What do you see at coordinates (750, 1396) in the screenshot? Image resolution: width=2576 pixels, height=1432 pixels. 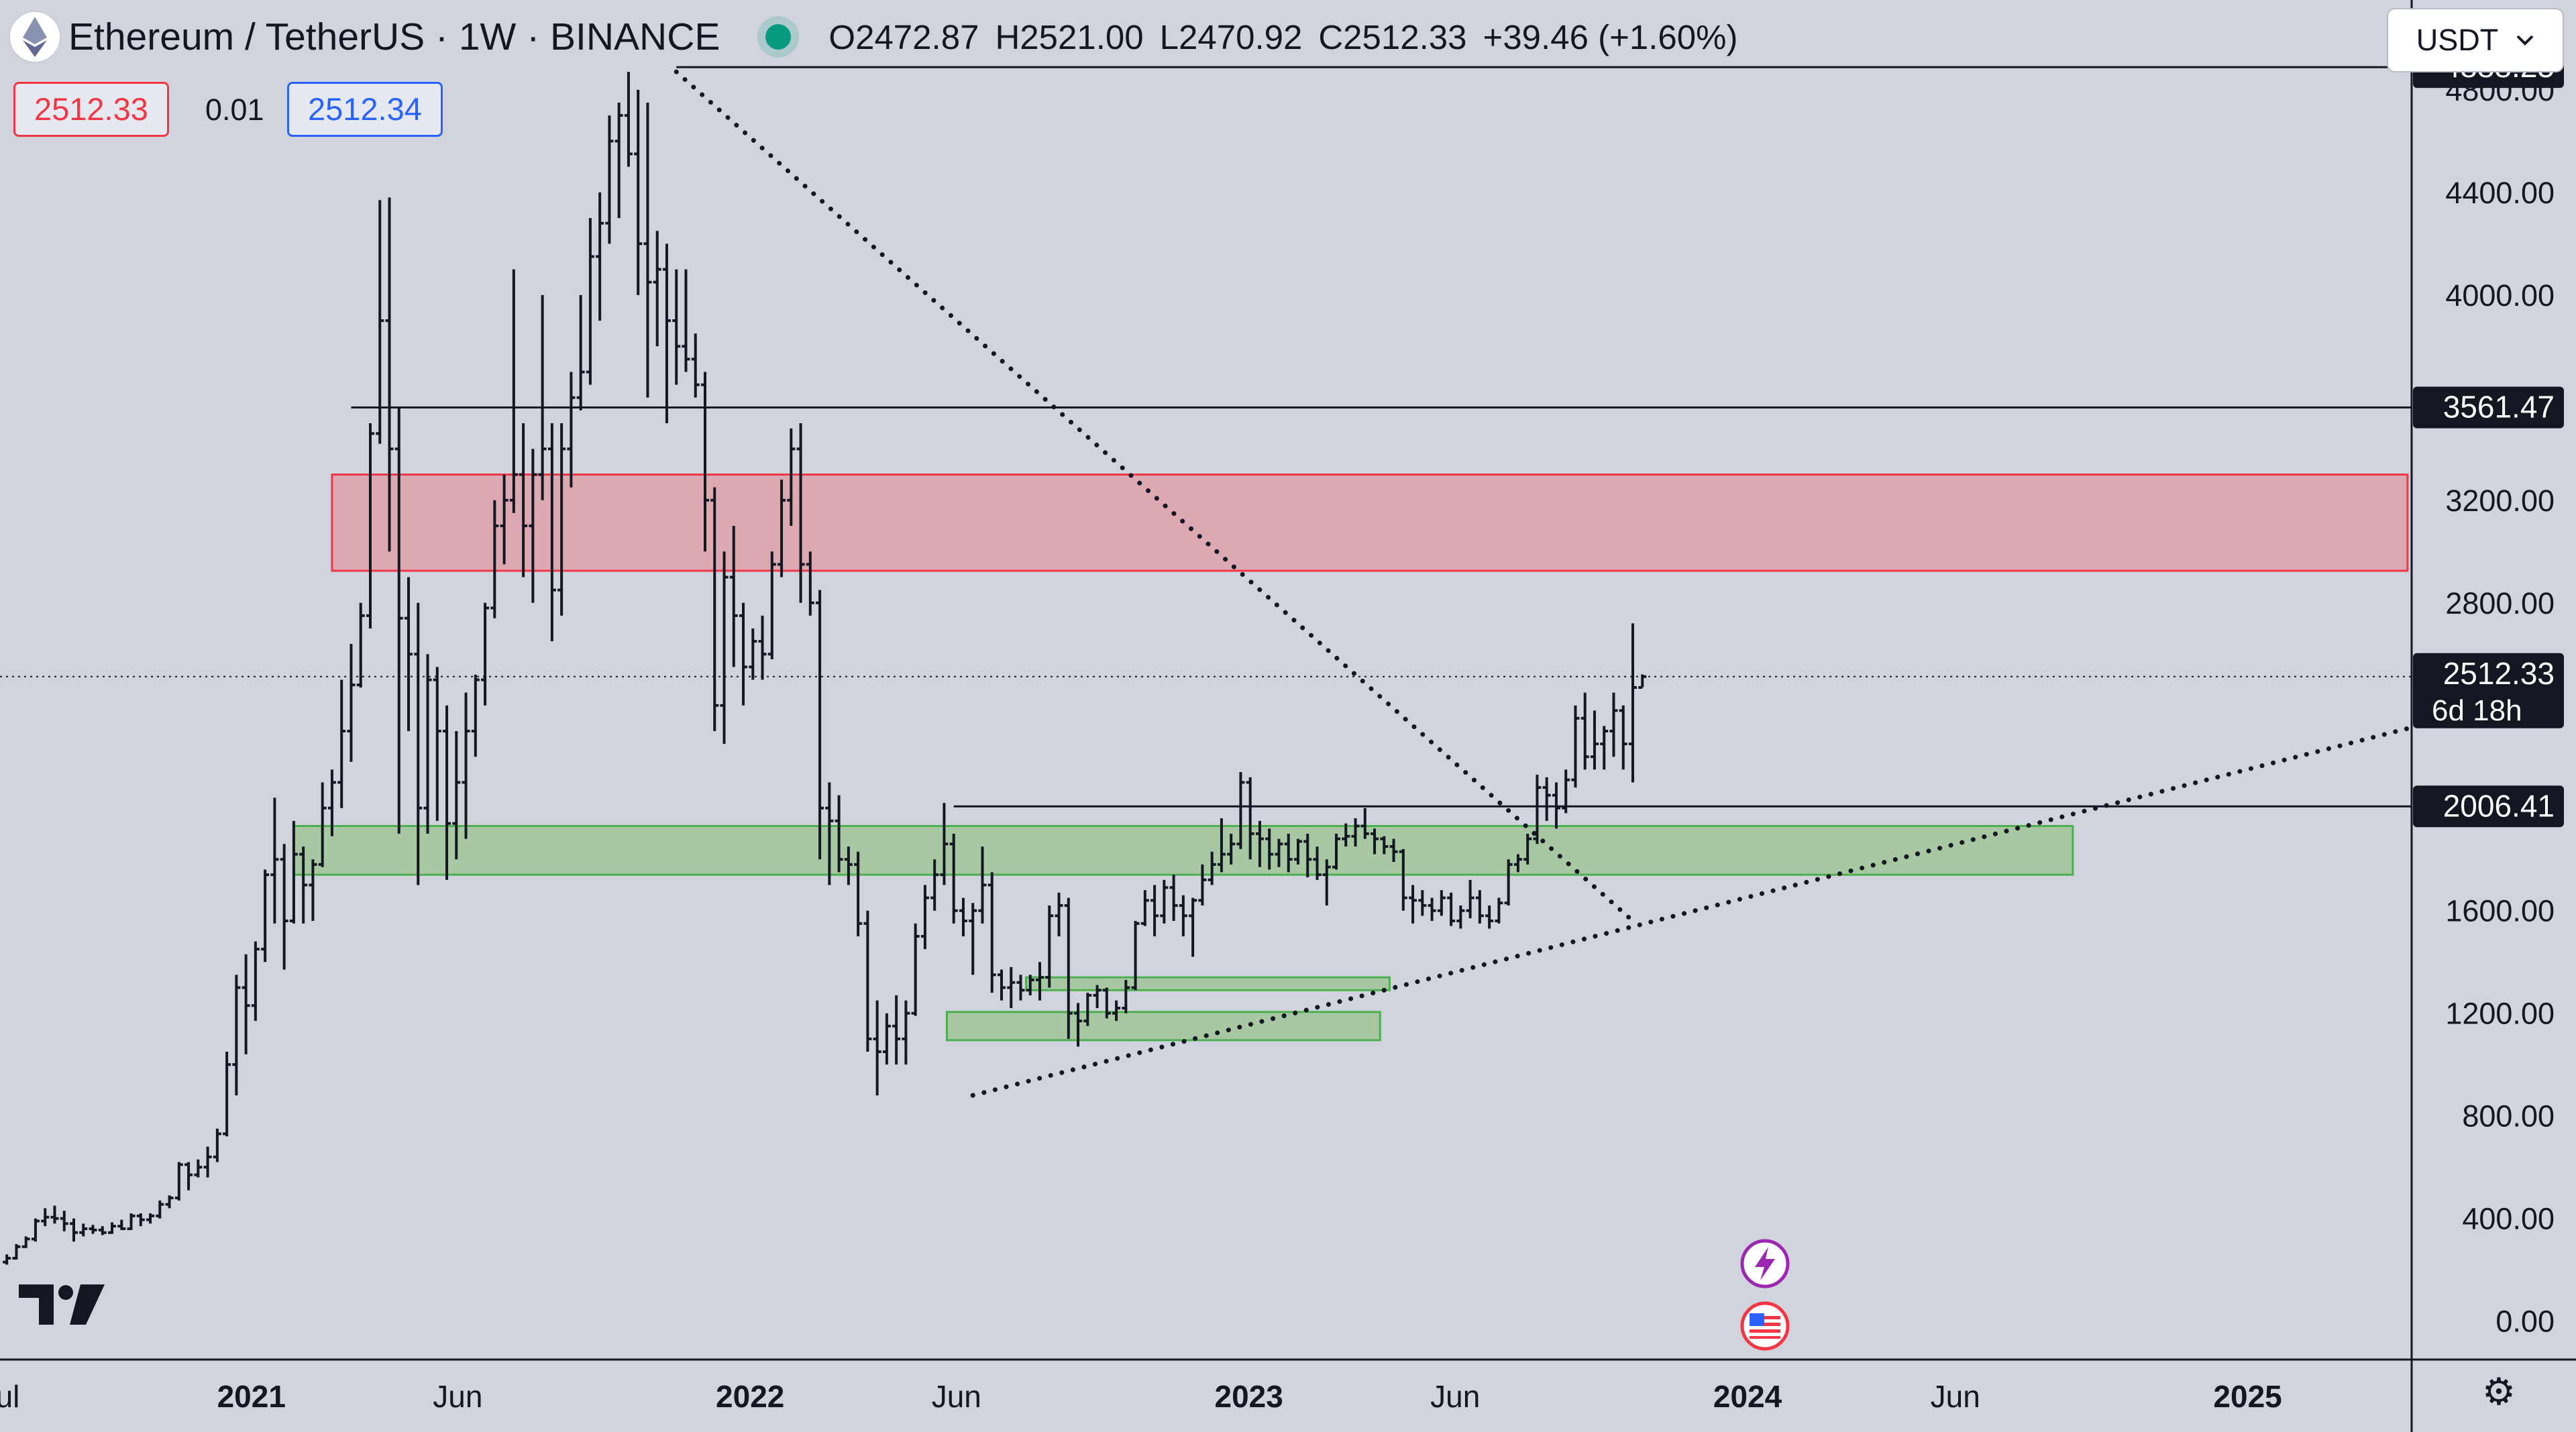 I see `x-tick-label: 2022` at bounding box center [750, 1396].